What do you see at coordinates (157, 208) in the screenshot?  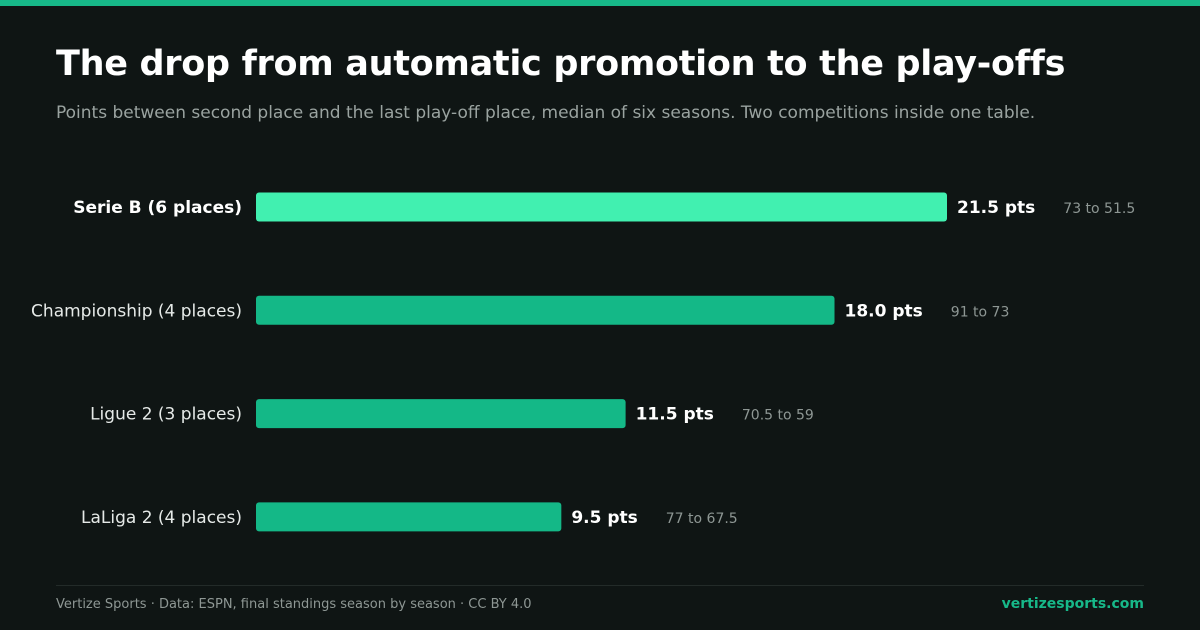 I see `category-label: Serie B (6 places)` at bounding box center [157, 208].